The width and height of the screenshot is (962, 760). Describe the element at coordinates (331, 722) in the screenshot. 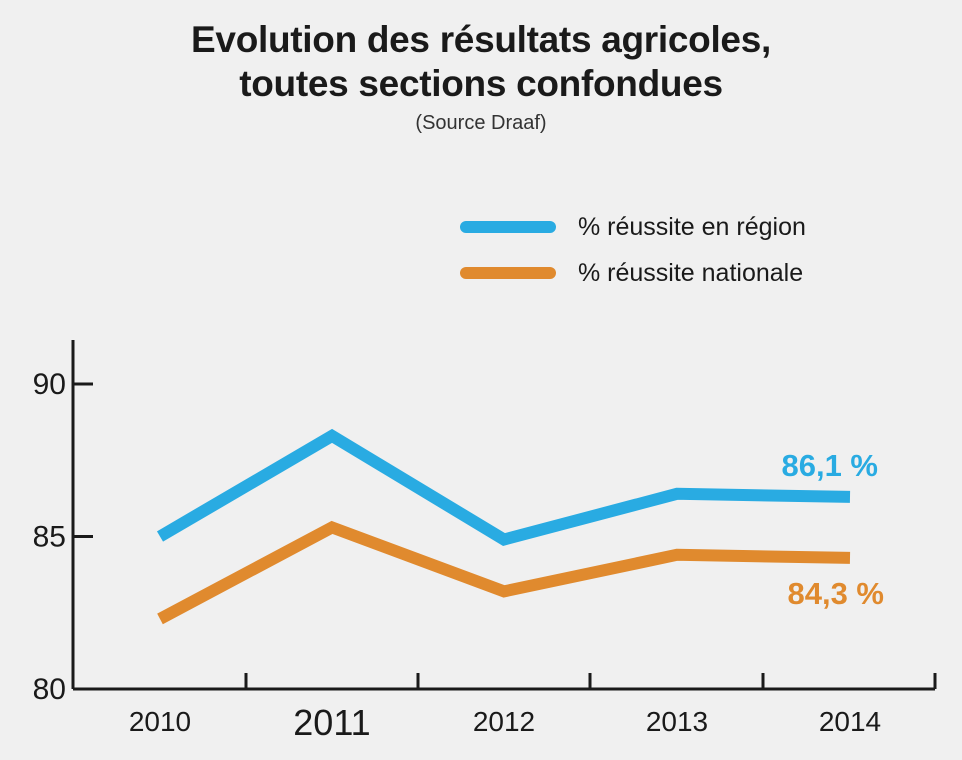

I see `x-tick-label: 2011` at that location.